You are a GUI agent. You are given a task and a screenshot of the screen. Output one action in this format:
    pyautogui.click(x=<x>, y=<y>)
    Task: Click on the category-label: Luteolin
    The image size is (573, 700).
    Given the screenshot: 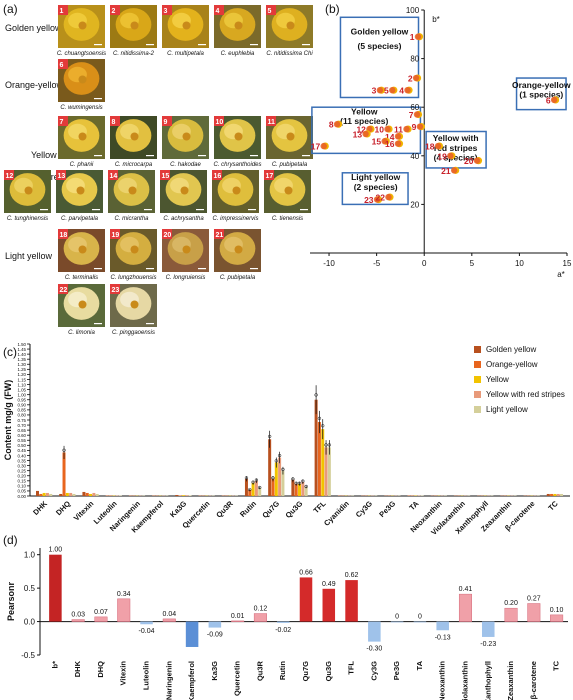 What is the action you would take?
    pyautogui.click(x=146, y=676)
    